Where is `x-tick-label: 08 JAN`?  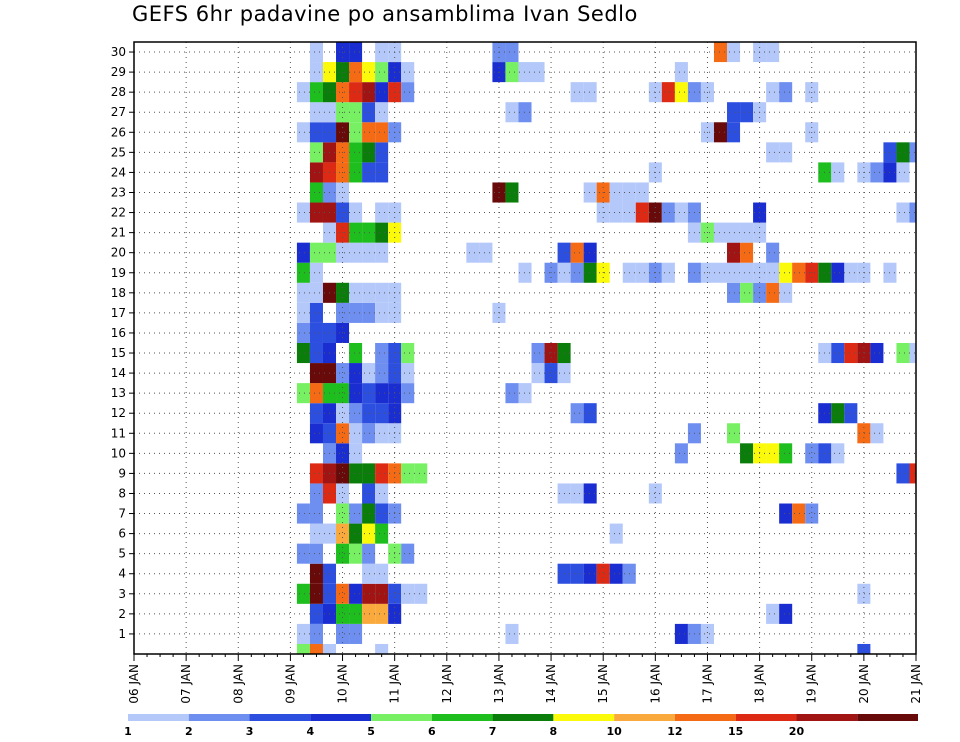
x-tick-label: 08 JAN is located at coordinates (238, 684).